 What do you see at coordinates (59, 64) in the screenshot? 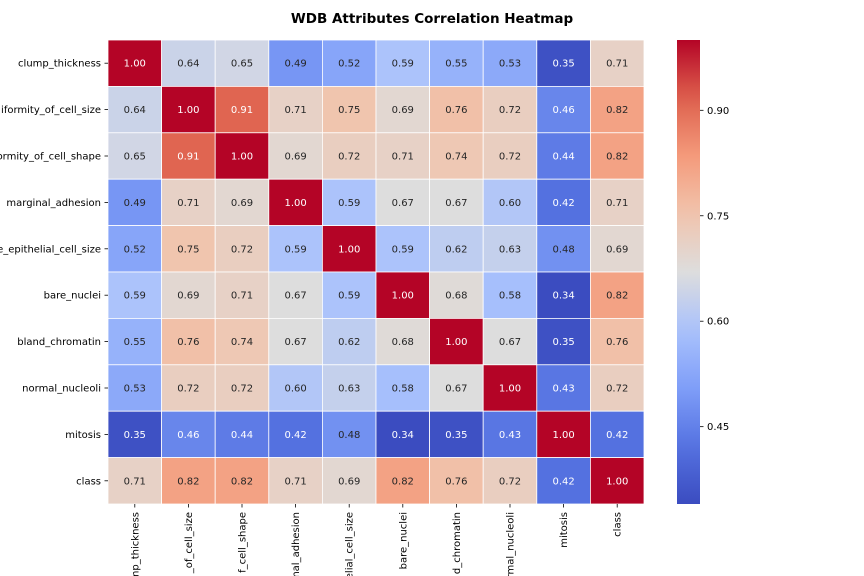
I see `y-tick-label: clump_thickness` at bounding box center [59, 64].